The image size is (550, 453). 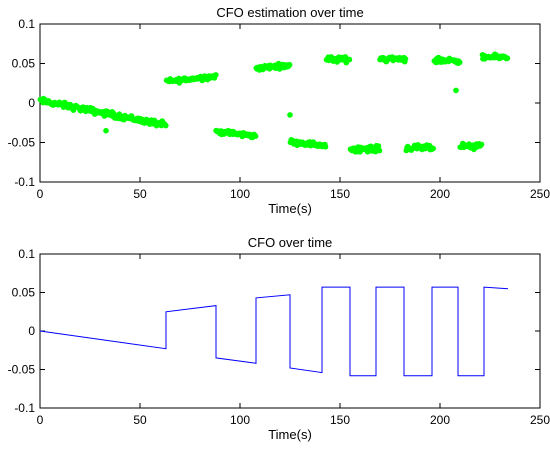 I want to click on chart-title: CFO over time, so click(x=290, y=242).